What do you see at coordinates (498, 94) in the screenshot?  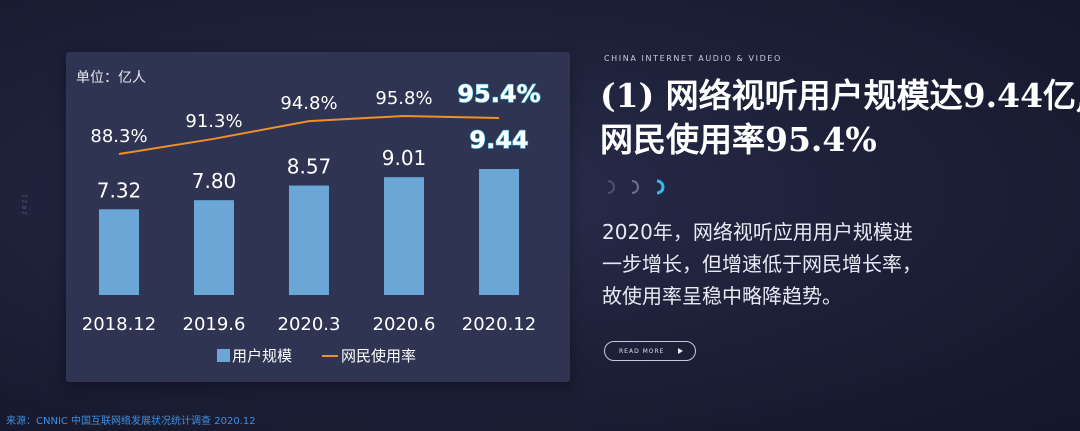 I see `rate-value-label-2020.12: 95.4%` at bounding box center [498, 94].